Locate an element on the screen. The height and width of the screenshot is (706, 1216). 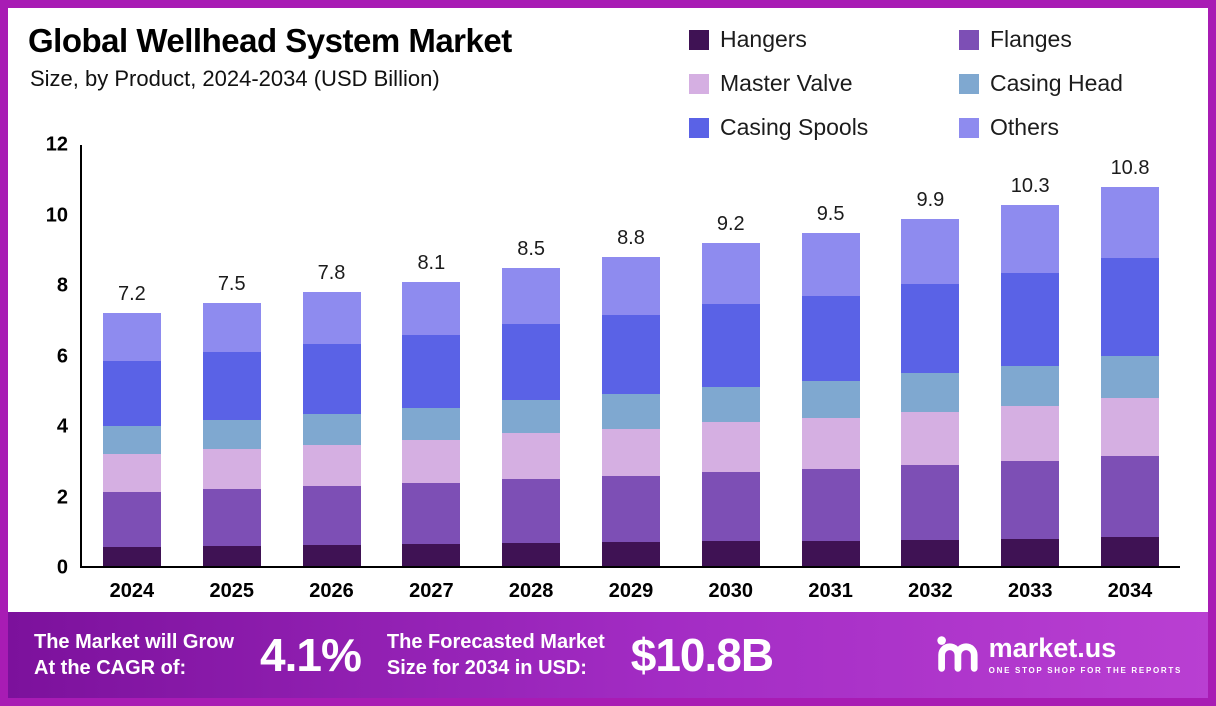
legend-item: Flanges is located at coordinates (1071, 39).